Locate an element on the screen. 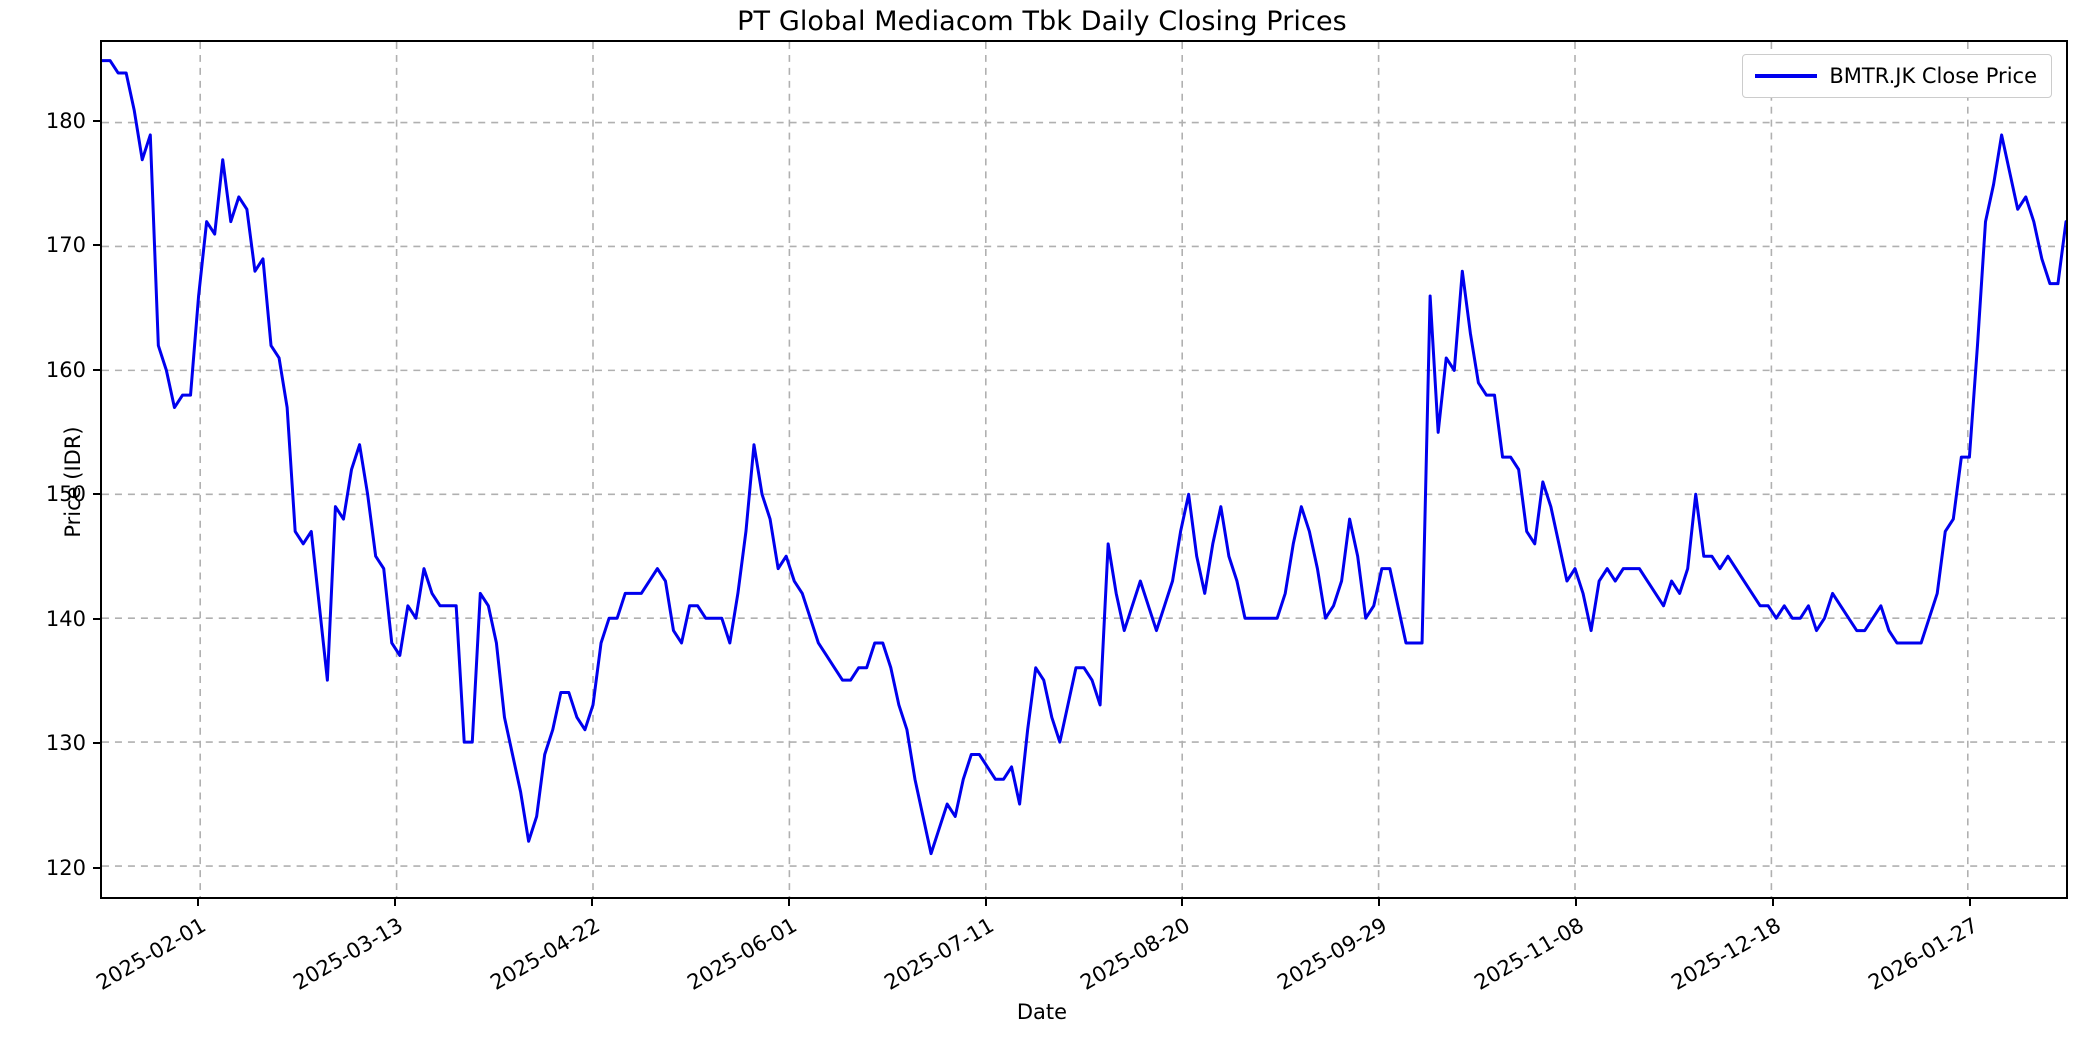 The image size is (2084, 1039). x-axis-label: Date is located at coordinates (1042, 1012).